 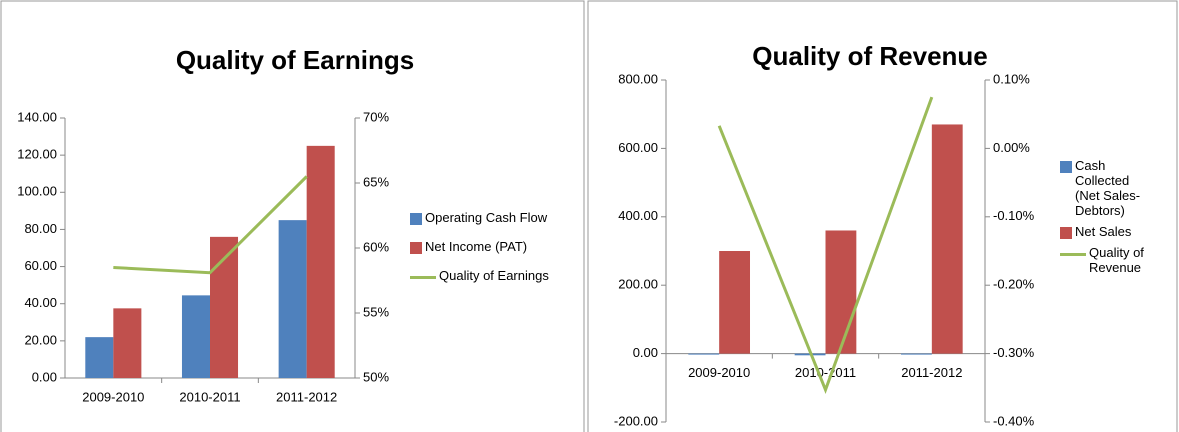 I want to click on y2-tick-label: 50%, so click(x=376, y=376).